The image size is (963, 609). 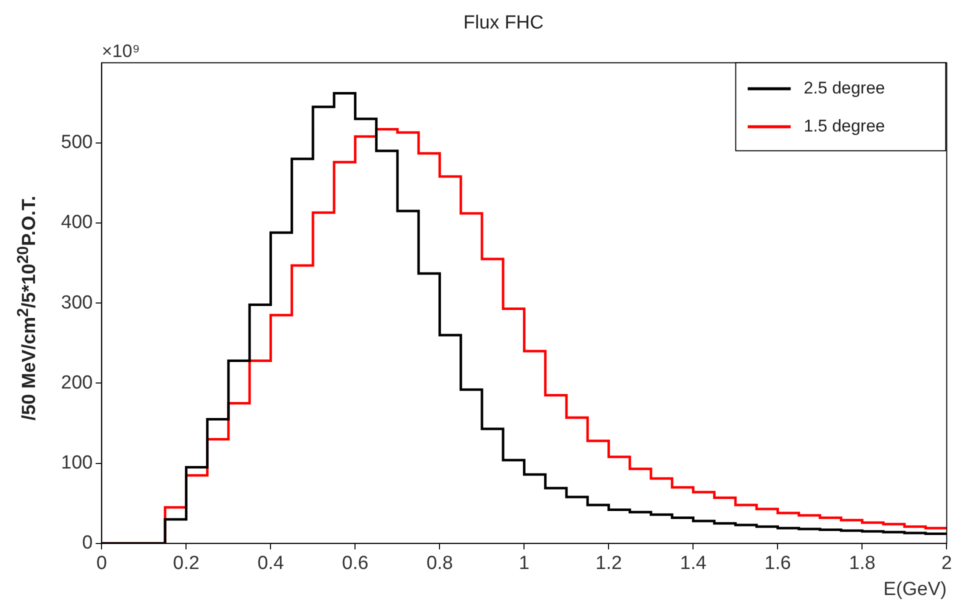 What do you see at coordinates (777, 563) in the screenshot?
I see `x-tick-label: 1.6` at bounding box center [777, 563].